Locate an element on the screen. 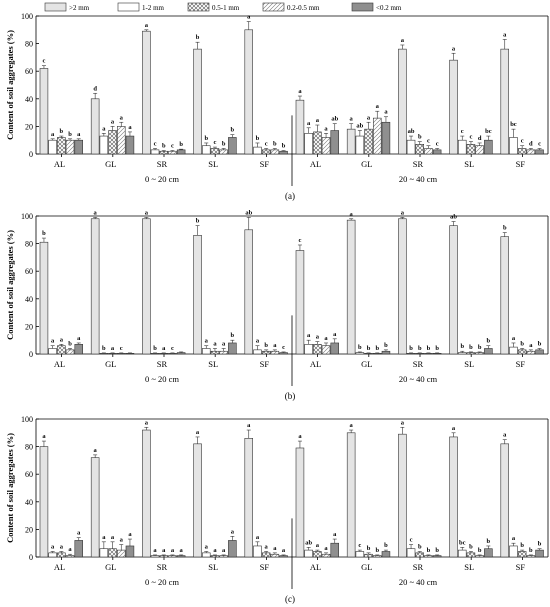  category-label: GL is located at coordinates (366, 364).